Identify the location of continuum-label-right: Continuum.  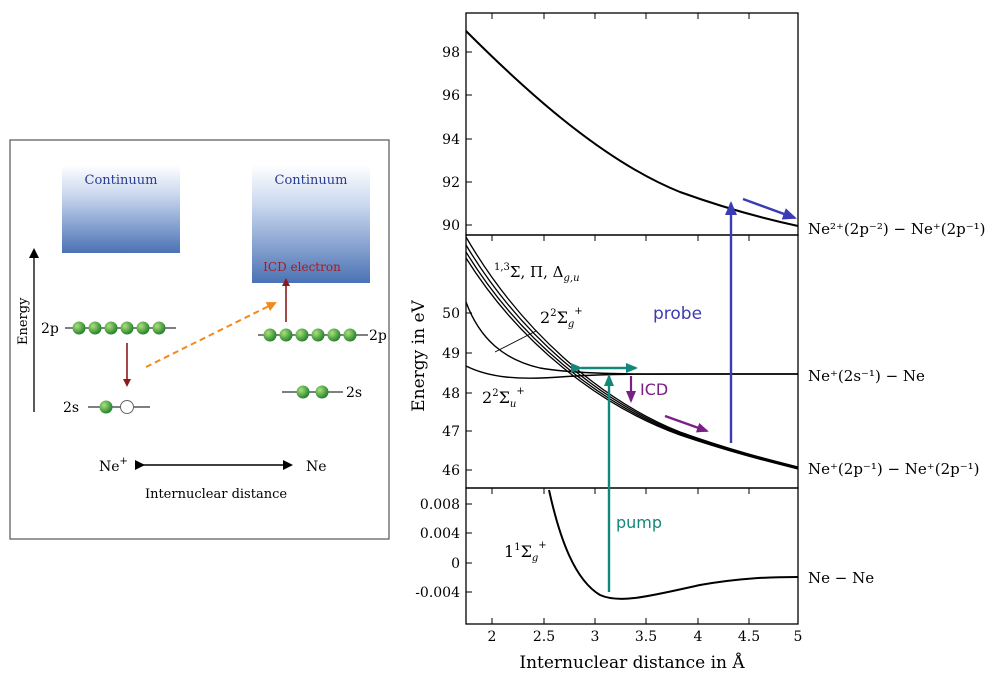
(311, 180).